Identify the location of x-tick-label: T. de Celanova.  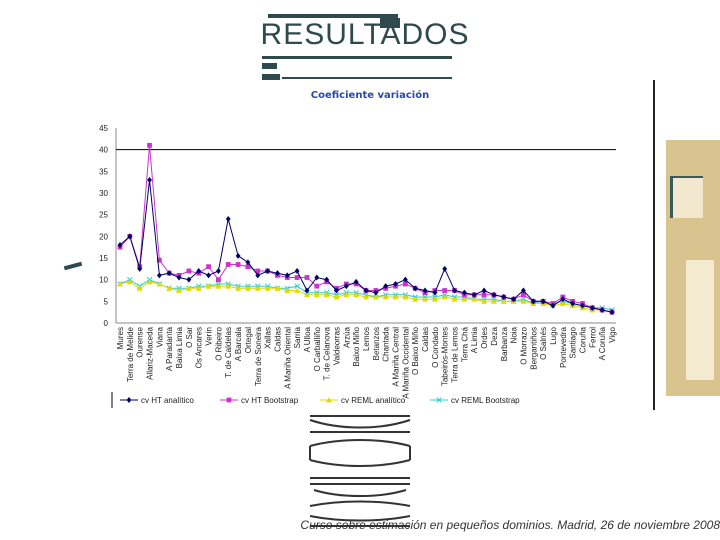
(327, 353).